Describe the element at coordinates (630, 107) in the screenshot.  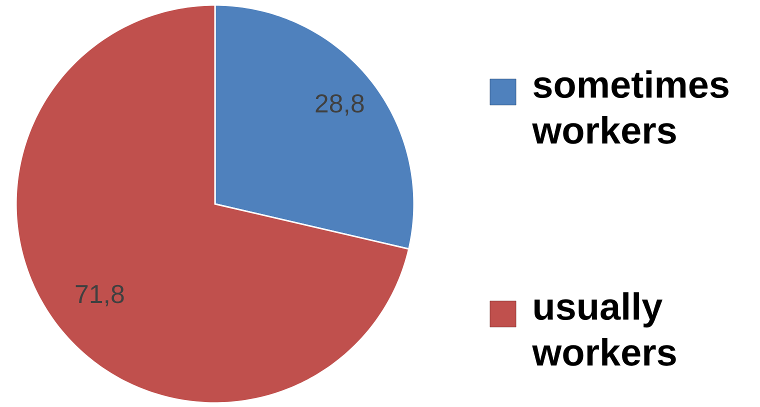
I see `legend-label: sometimes workers` at that location.